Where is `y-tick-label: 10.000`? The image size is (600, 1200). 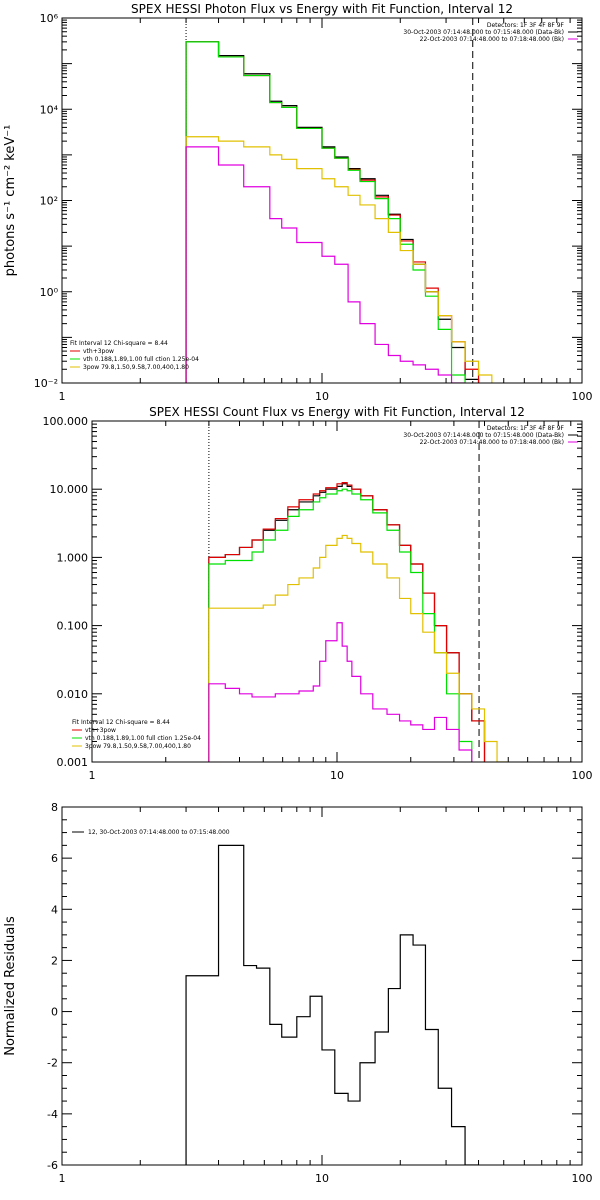 y-tick-label: 10.000 is located at coordinates (69, 489).